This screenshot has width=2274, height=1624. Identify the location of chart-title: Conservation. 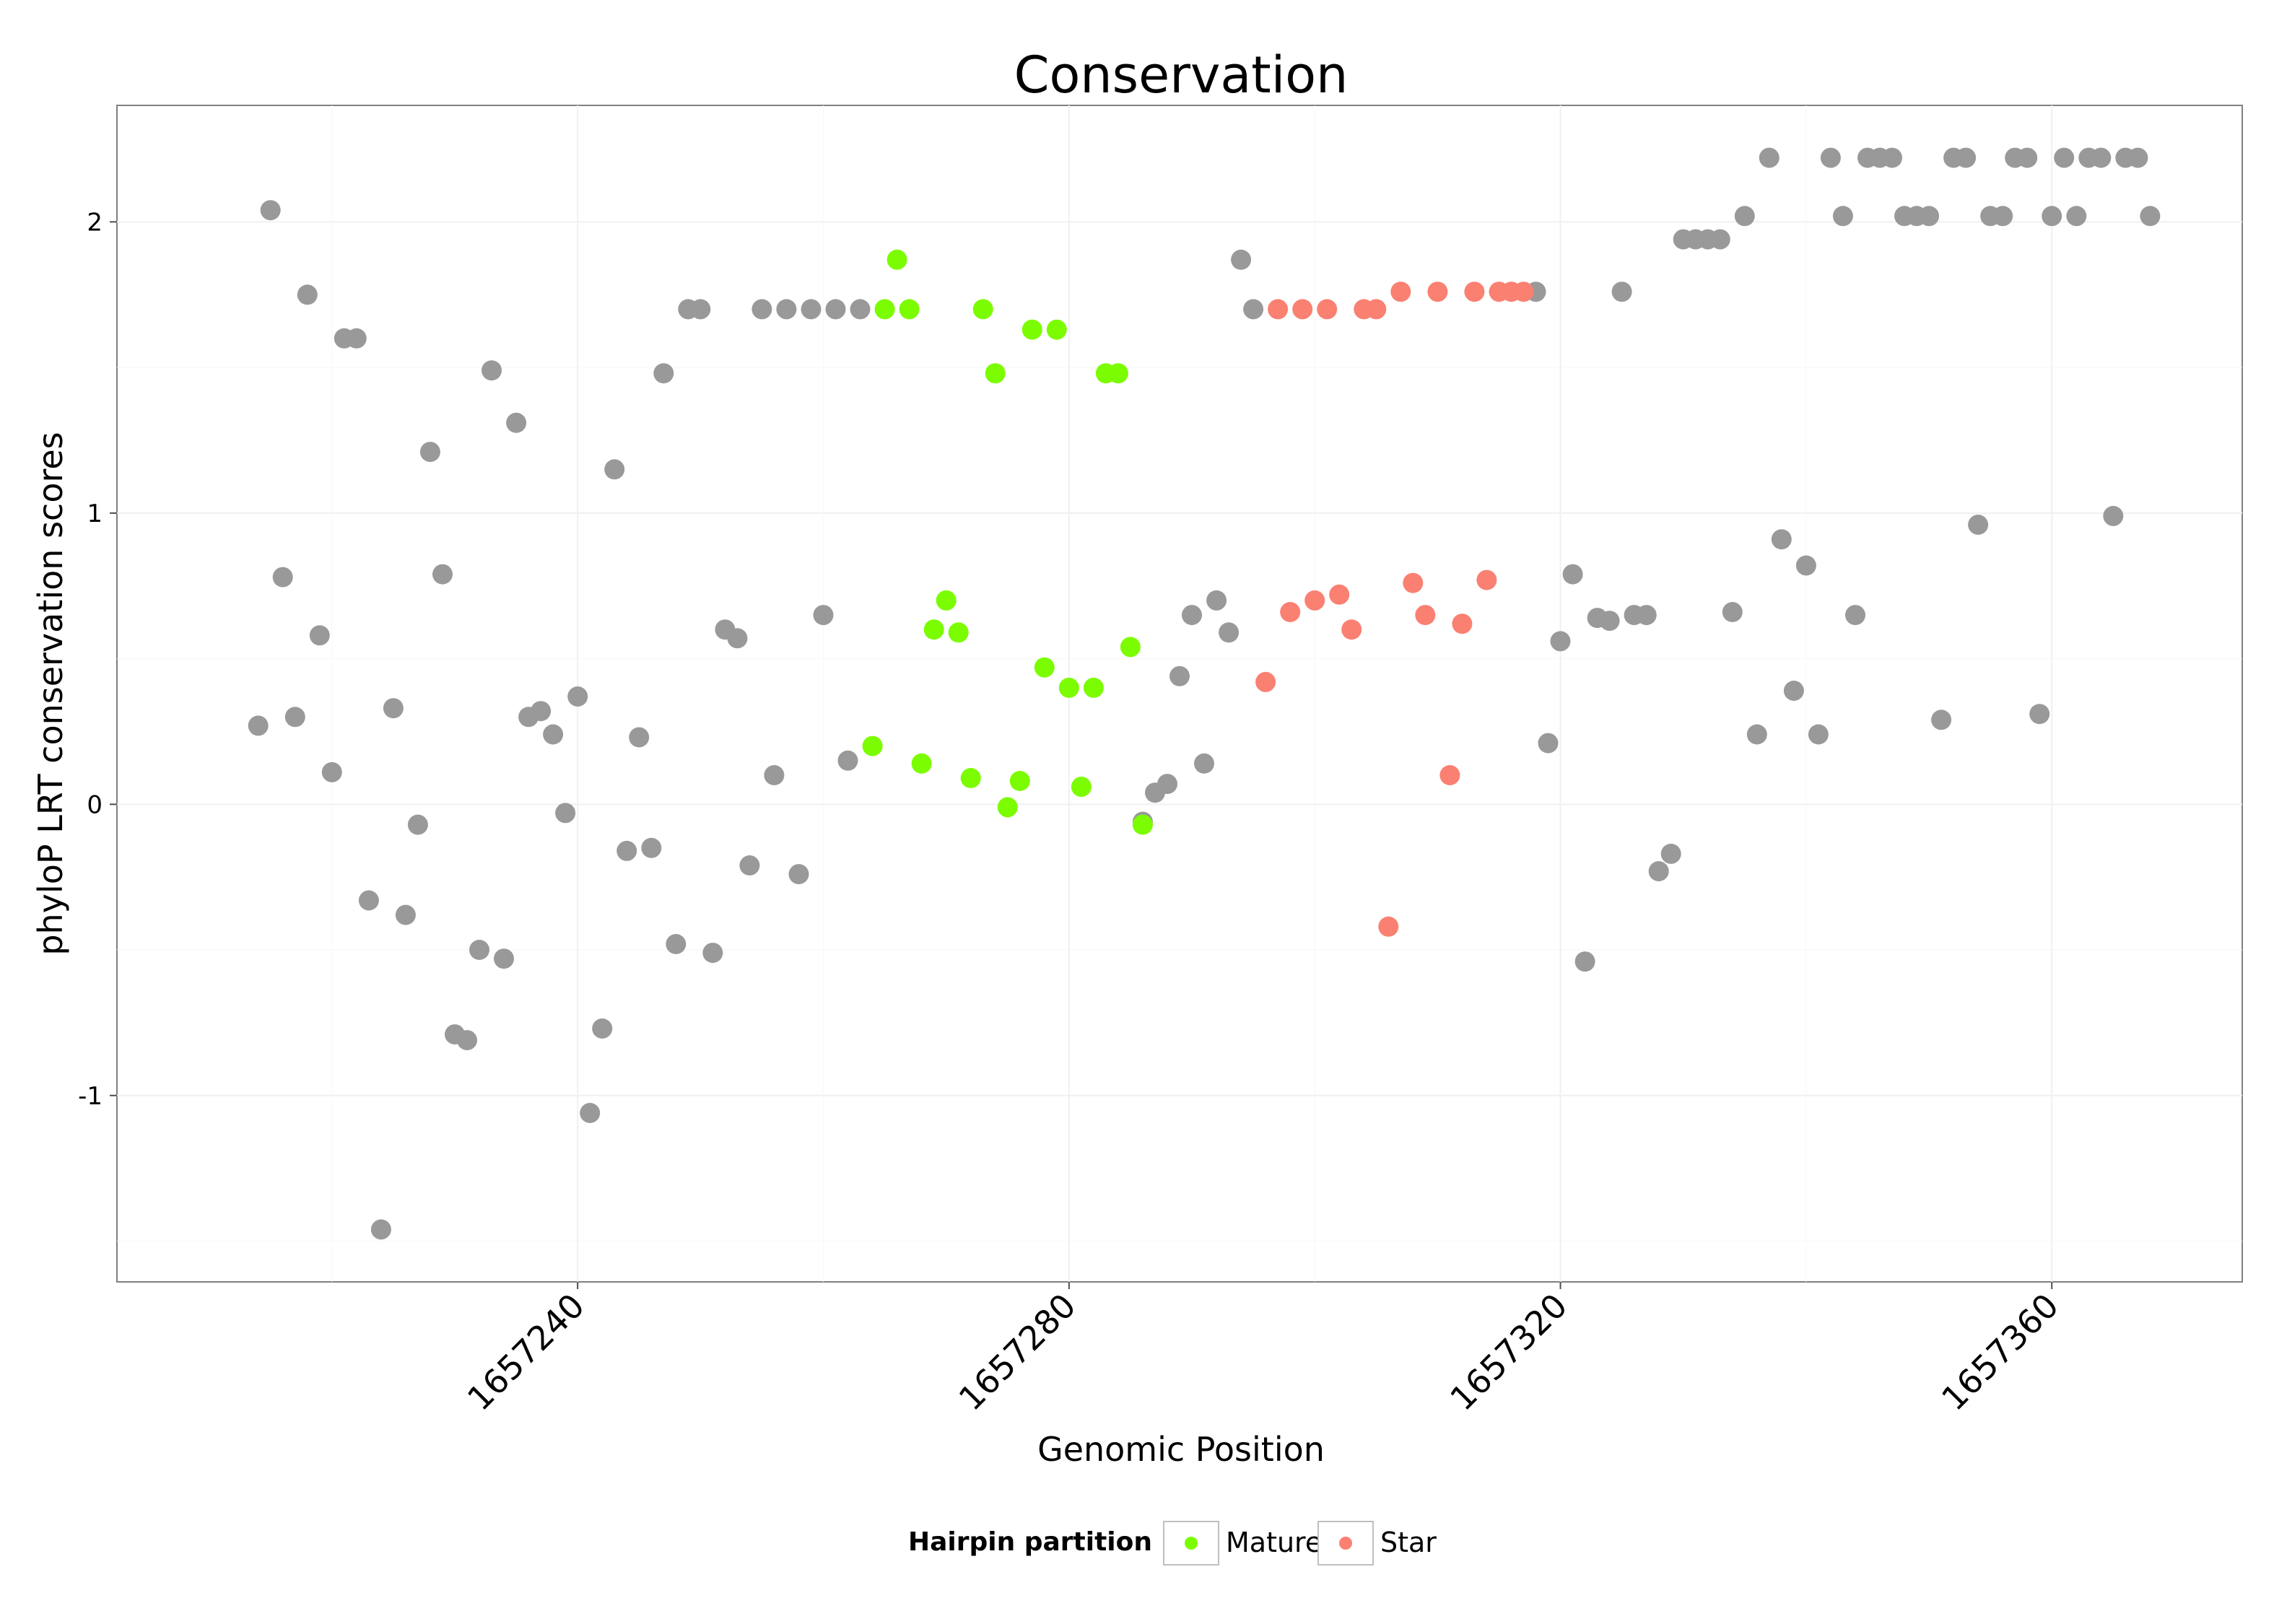
(1181, 75).